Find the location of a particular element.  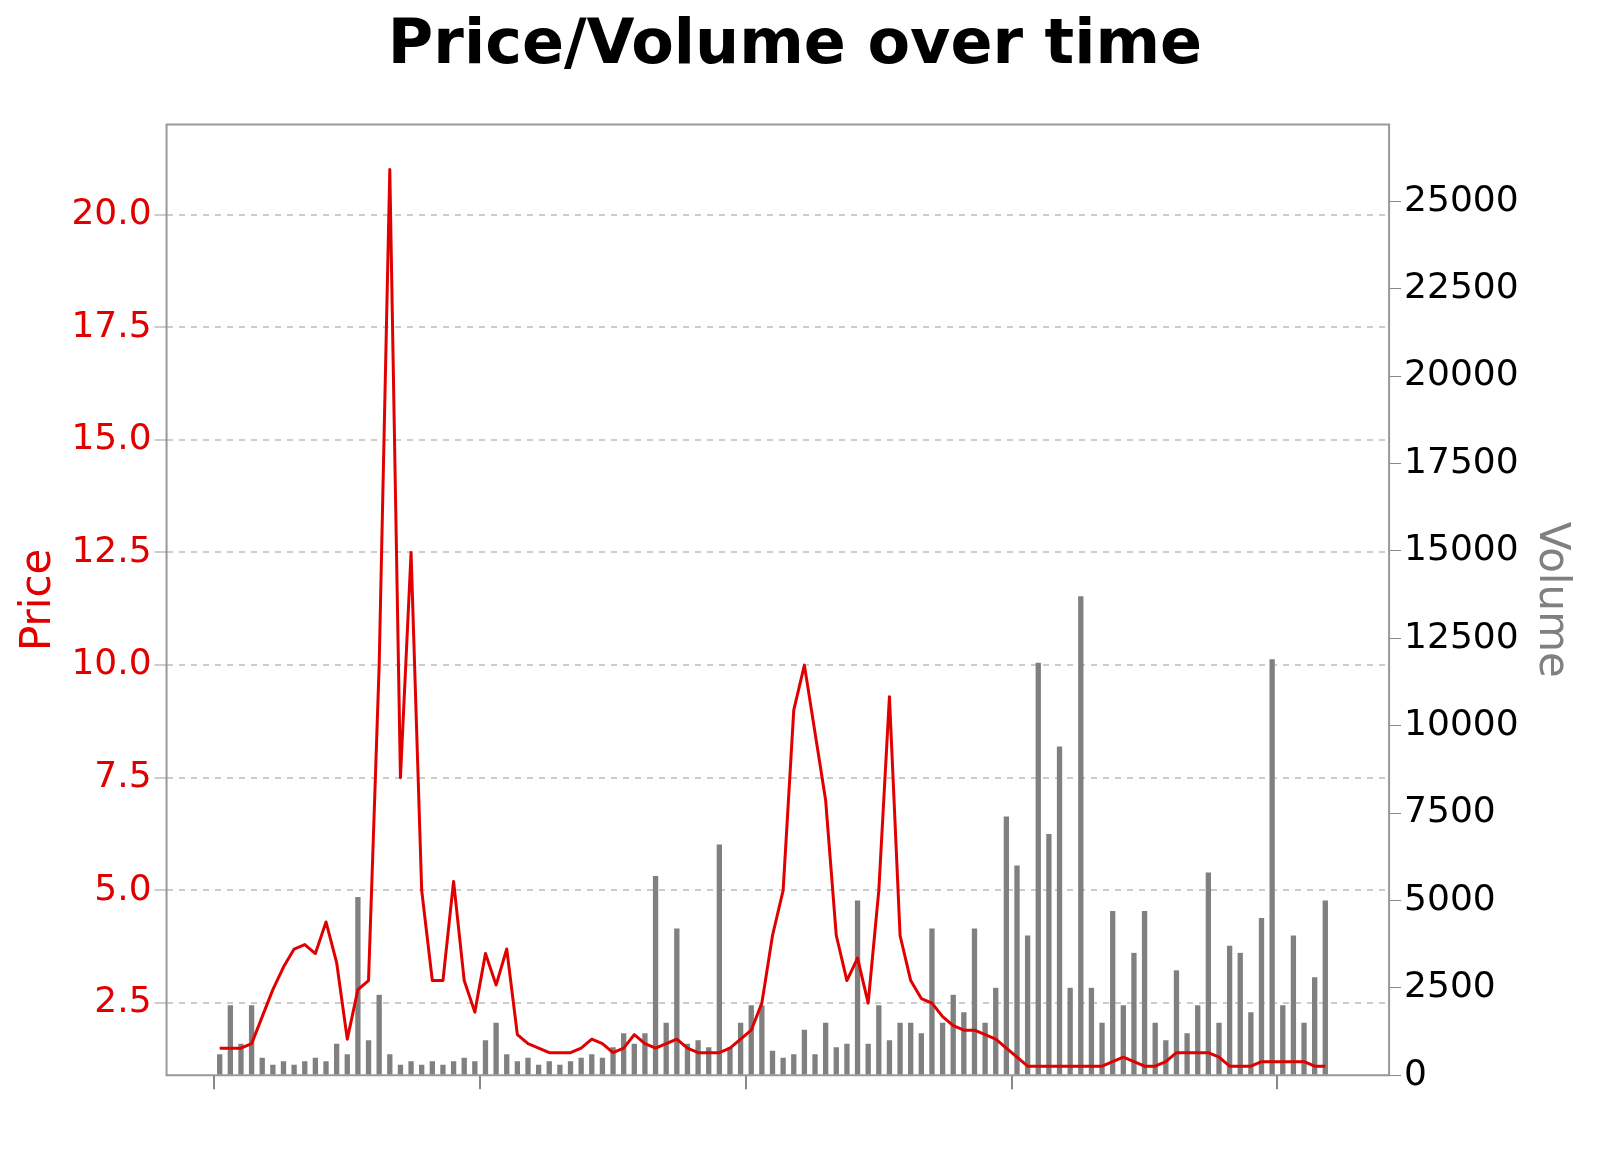

y-tick-label: 17.5 is located at coordinates (111, 324).